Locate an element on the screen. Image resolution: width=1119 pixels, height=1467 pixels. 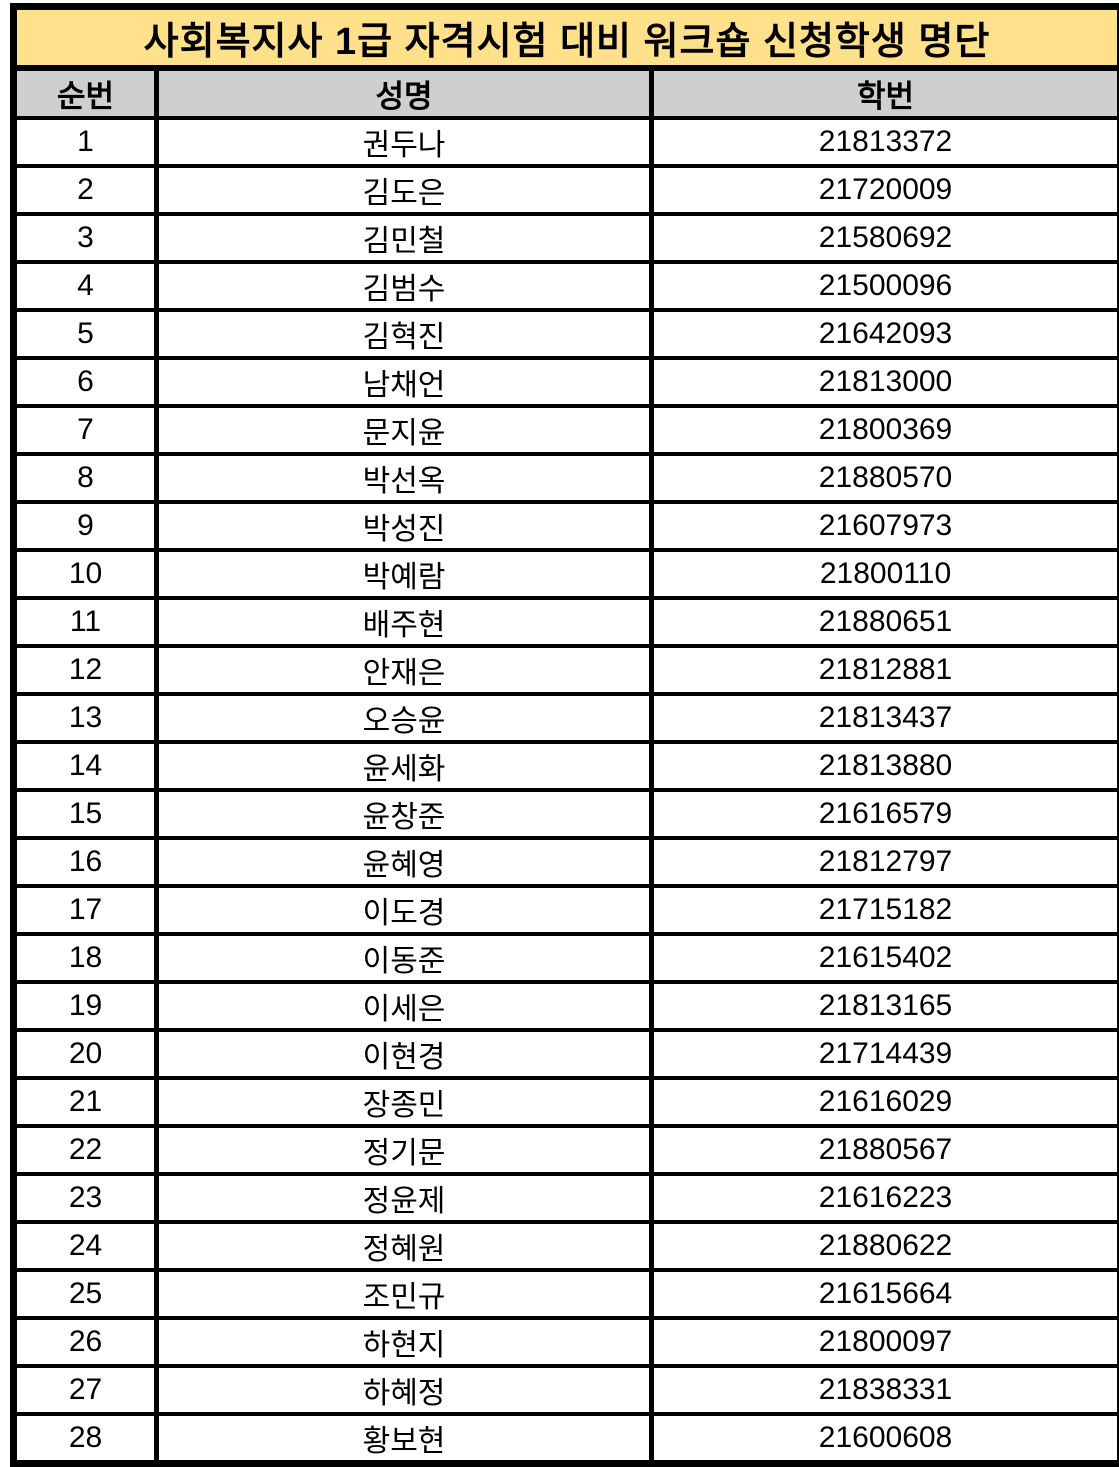
row-number-cell: 9 is located at coordinates (85, 526).